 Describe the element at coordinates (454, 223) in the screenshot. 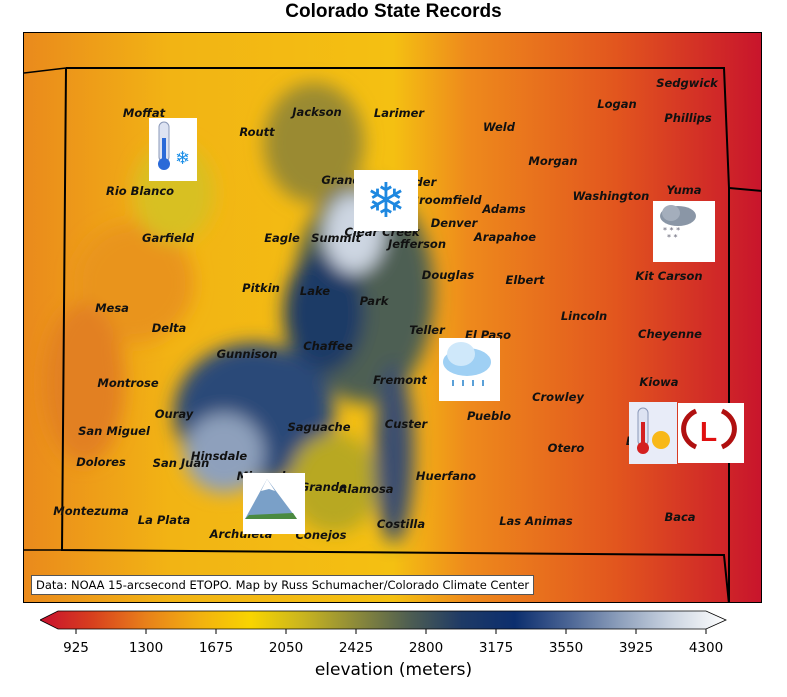

I see `county-label: Denver` at that location.